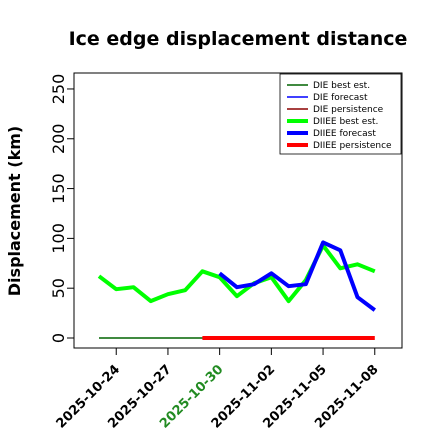 The width and height of the screenshot is (440, 440). I want to click on legend-box, so click(340, 114).